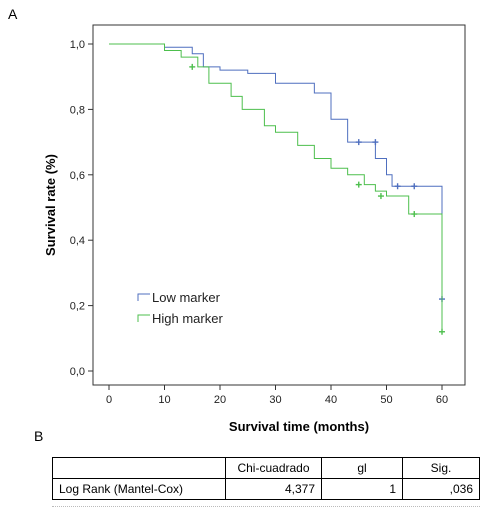  Describe the element at coordinates (273, 468) in the screenshot. I see `header-chi-square: Chi-cuadrado` at that location.